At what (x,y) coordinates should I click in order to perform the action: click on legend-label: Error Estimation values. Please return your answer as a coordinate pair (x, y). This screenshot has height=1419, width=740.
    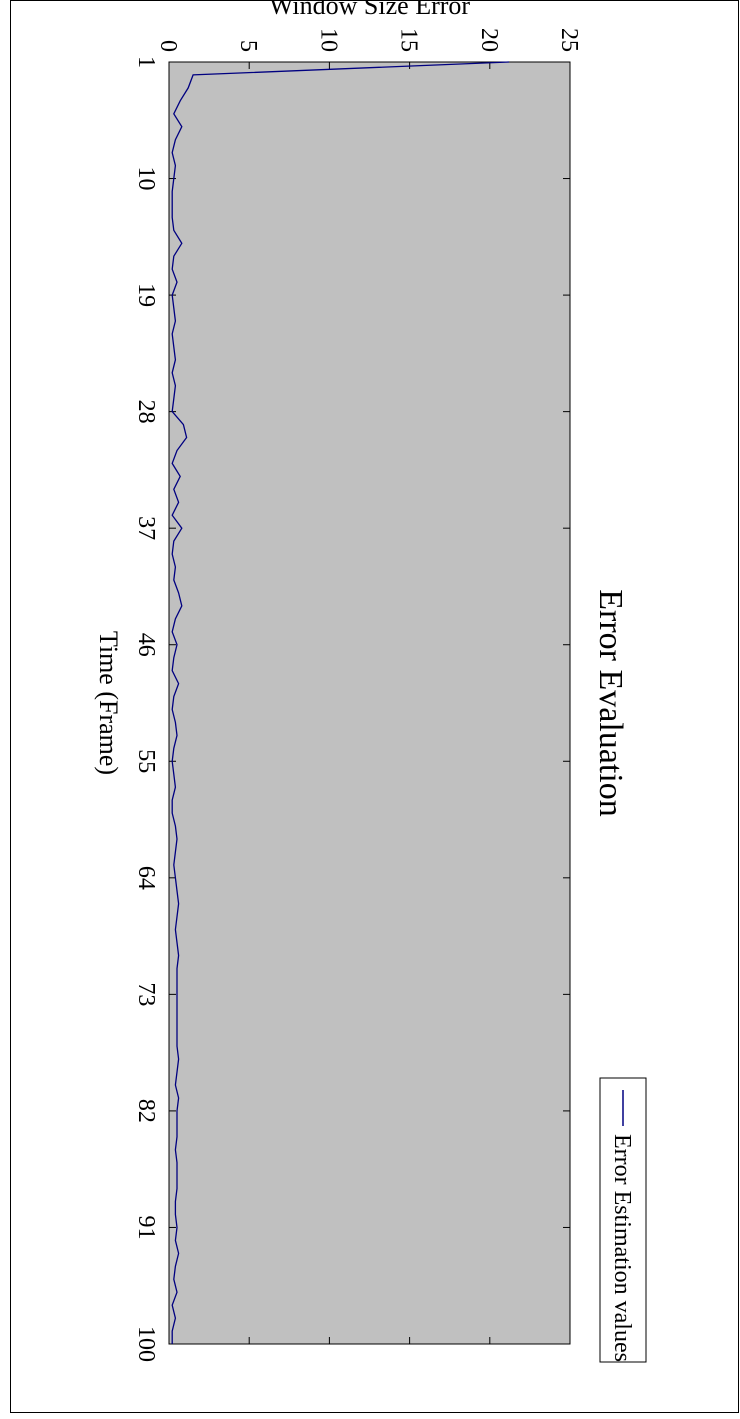
    Looking at the image, I should click on (622, 1248).